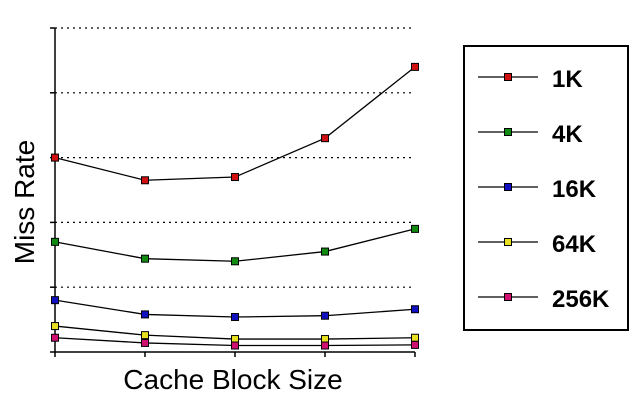  Describe the element at coordinates (235, 245) in the screenshot. I see `series-line-4k` at that location.